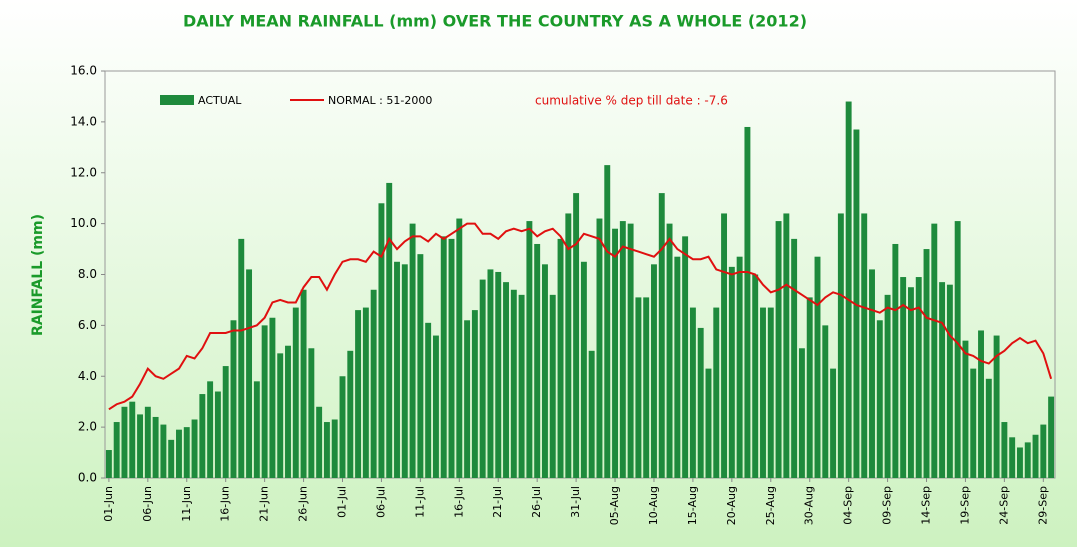 The height and width of the screenshot is (551, 1077). What do you see at coordinates (108, 504) in the screenshot?
I see `x-tick-label: 01-Jun` at bounding box center [108, 504].